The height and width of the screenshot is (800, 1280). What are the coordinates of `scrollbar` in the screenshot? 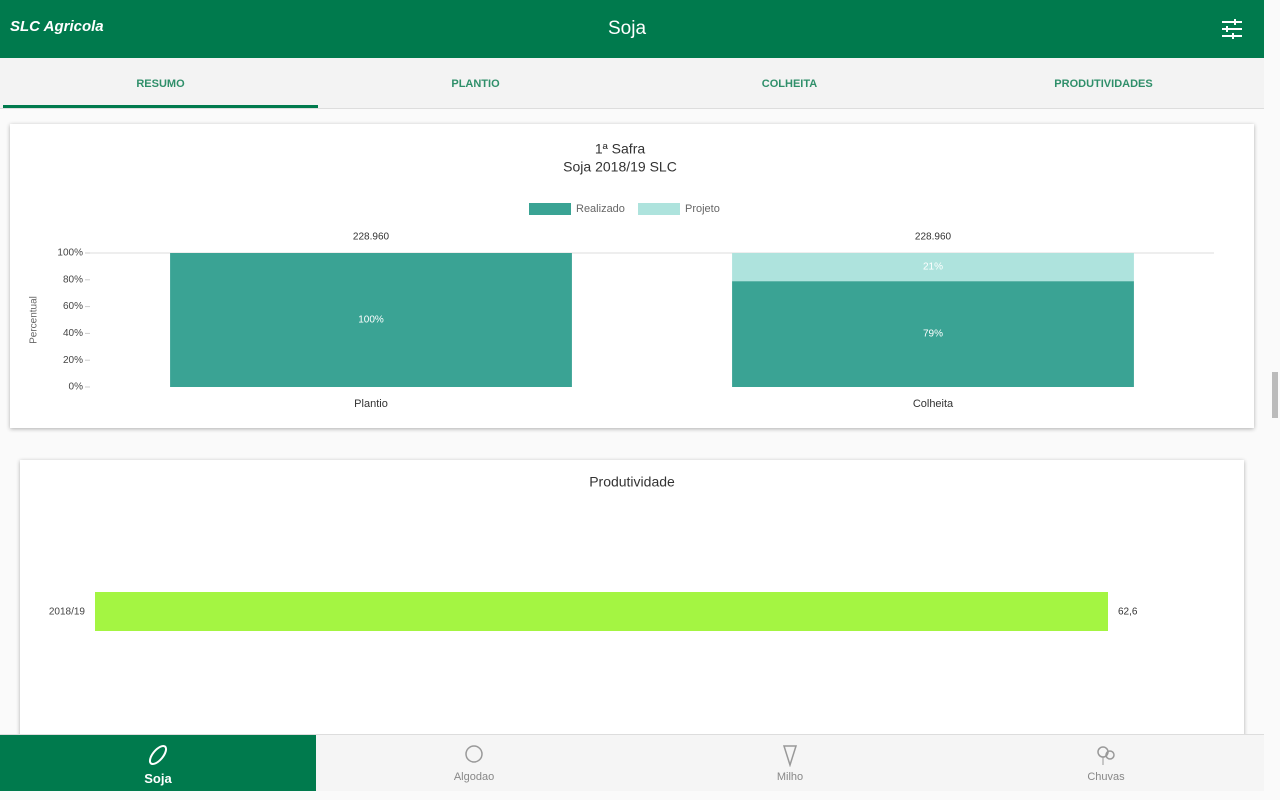 It's located at (1275, 395).